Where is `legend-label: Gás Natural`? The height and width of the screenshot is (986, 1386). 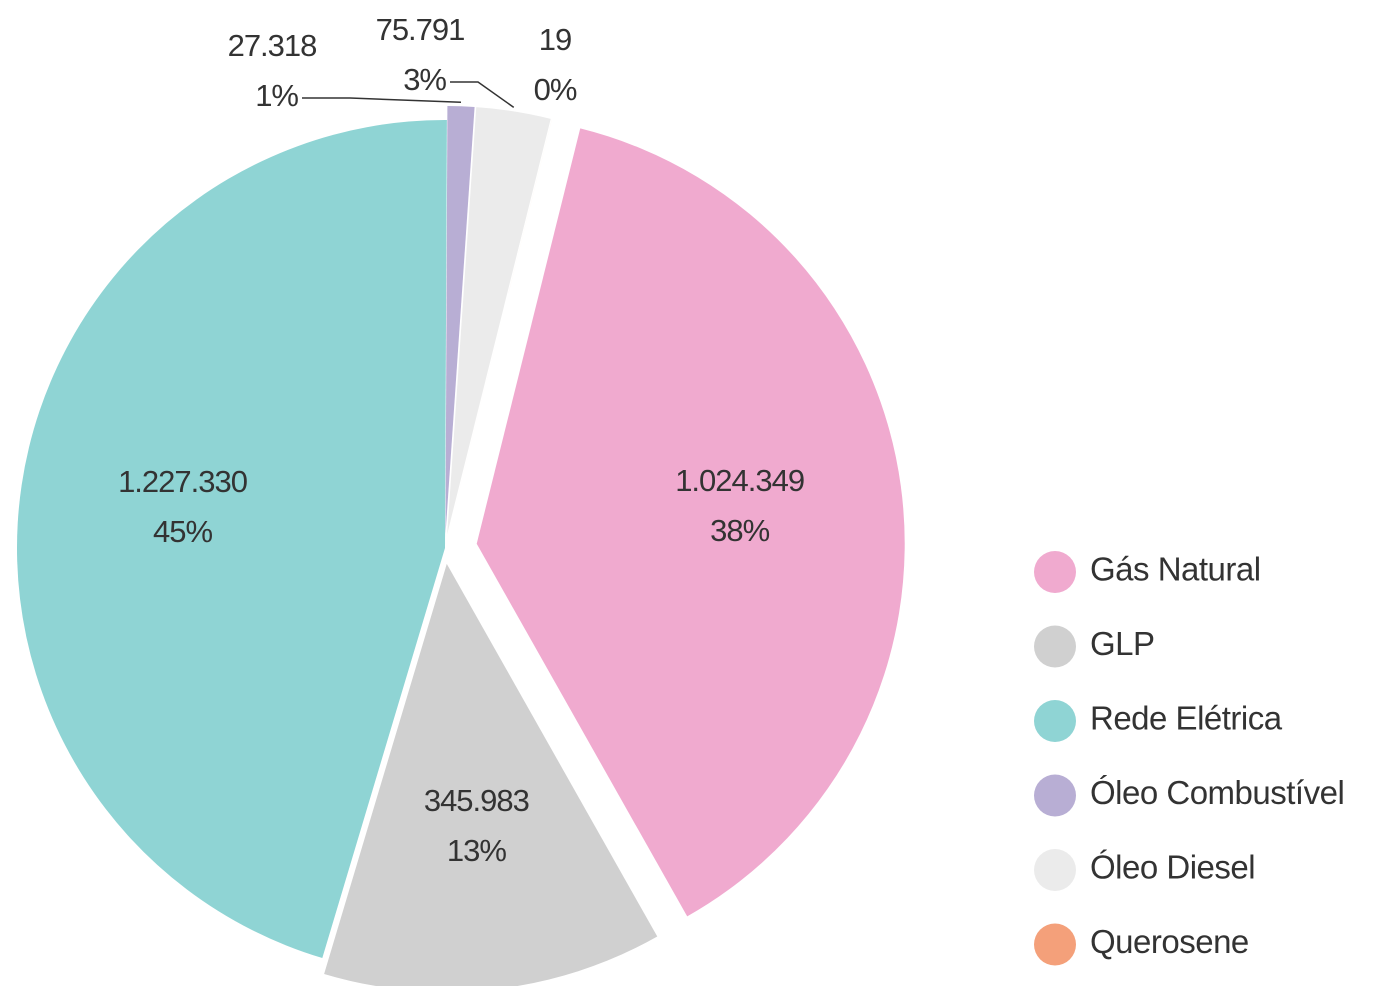
legend-label: Gás Natural is located at coordinates (1175, 569).